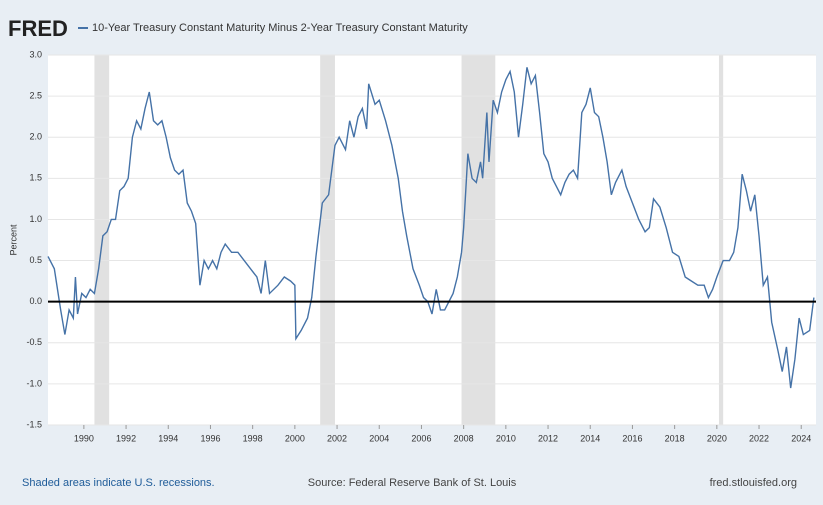 This screenshot has height=505, width=823. Describe the element at coordinates (590, 438) in the screenshot. I see `x-tick-label: 2014` at that location.